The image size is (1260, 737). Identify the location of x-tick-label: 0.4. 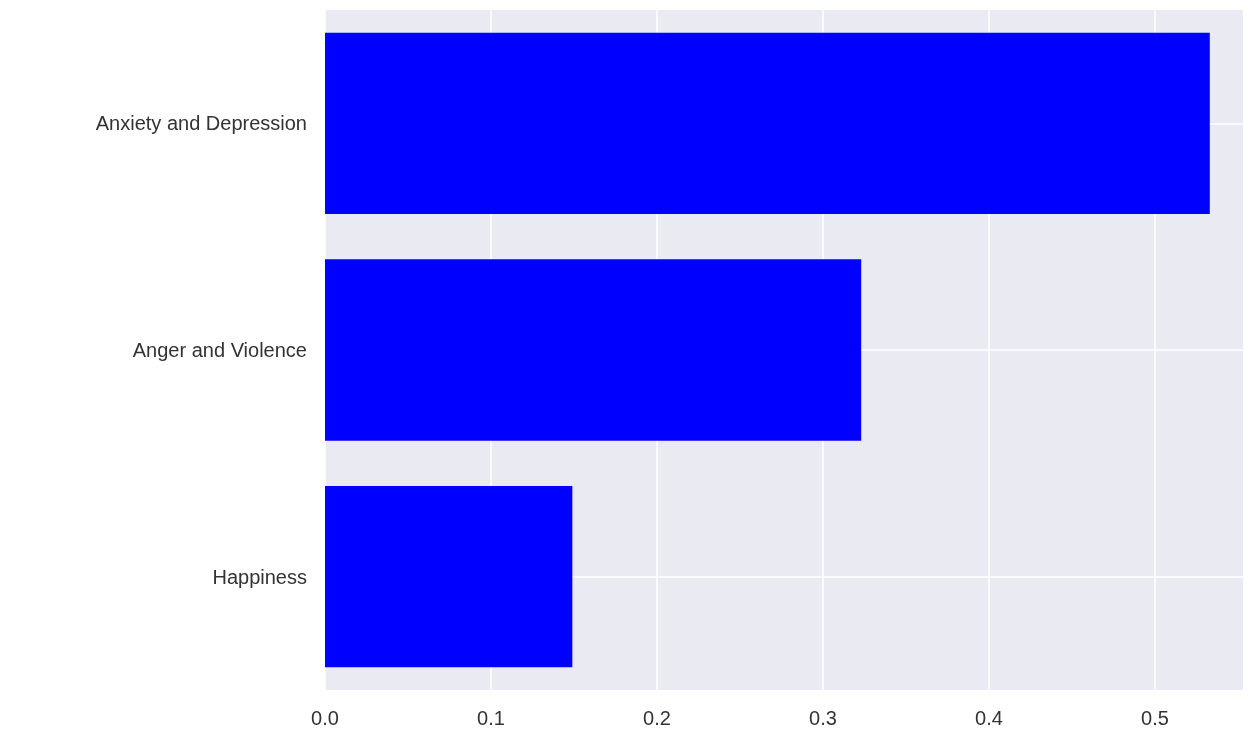
(989, 718).